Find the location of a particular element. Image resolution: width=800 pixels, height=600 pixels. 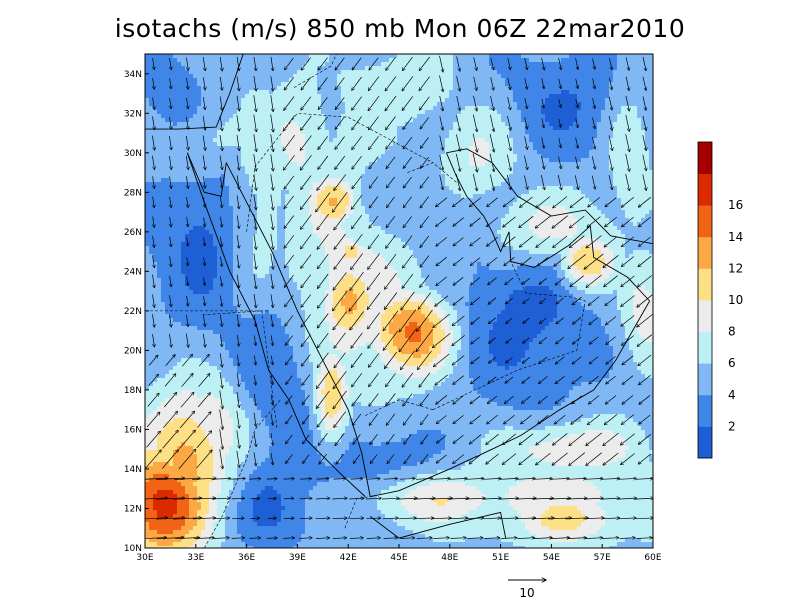

colorbar-label: 12 is located at coordinates (735, 268).